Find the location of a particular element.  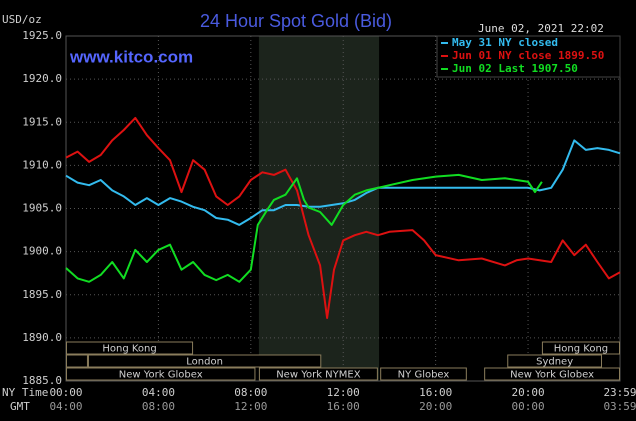

session-label: Sydney is located at coordinates (554, 362).